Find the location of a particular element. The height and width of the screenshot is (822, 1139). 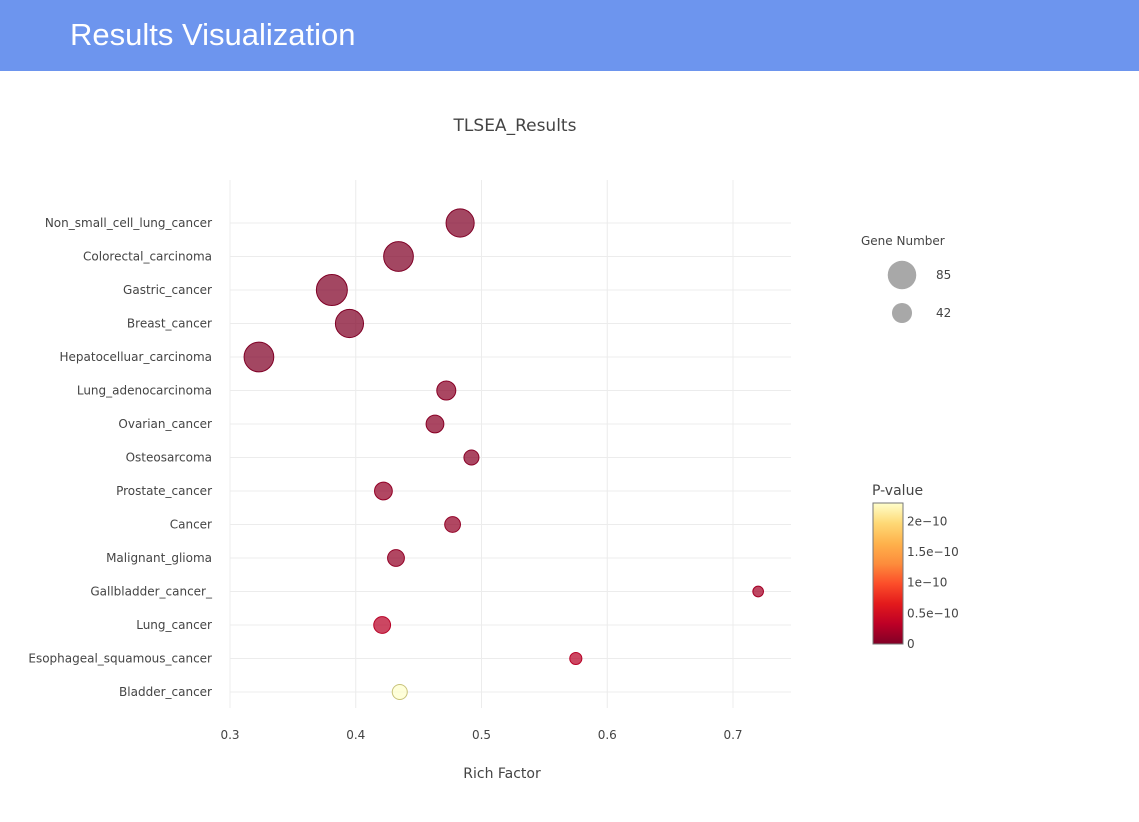

size-legend-title: Gene Number is located at coordinates (903, 241).